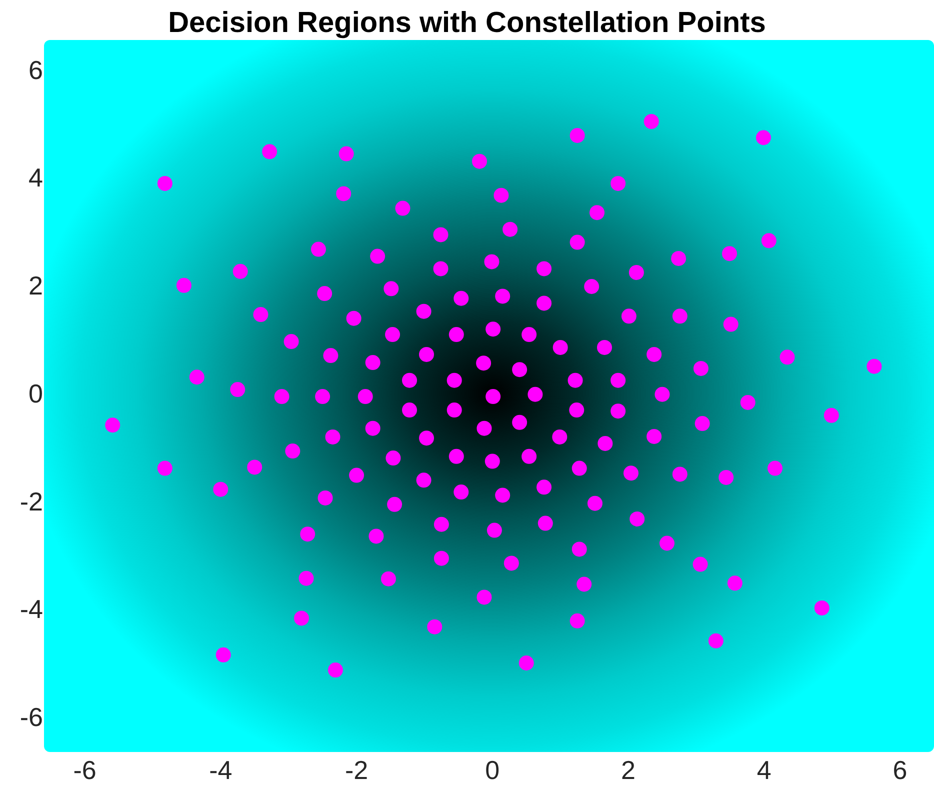 The image size is (934, 796). Describe the element at coordinates (356, 770) in the screenshot. I see `x-tick-label: -2` at that location.